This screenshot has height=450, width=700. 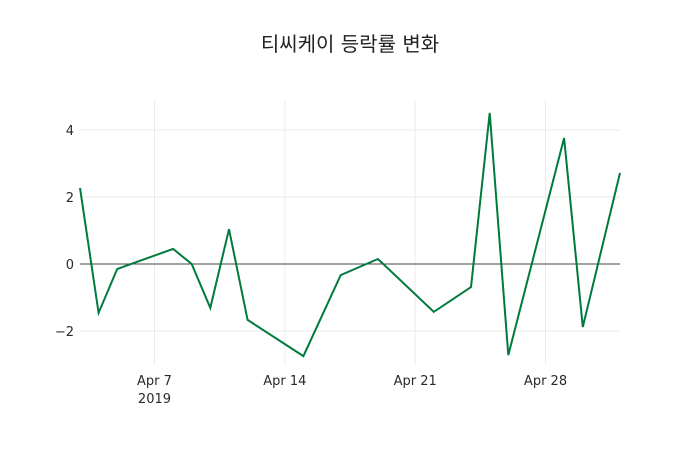 What do you see at coordinates (352, 390) in the screenshot?
I see `x-axis-ticks: Apr 7 2019 Apr 14 Apr 21 Apr 28` at bounding box center [352, 390].